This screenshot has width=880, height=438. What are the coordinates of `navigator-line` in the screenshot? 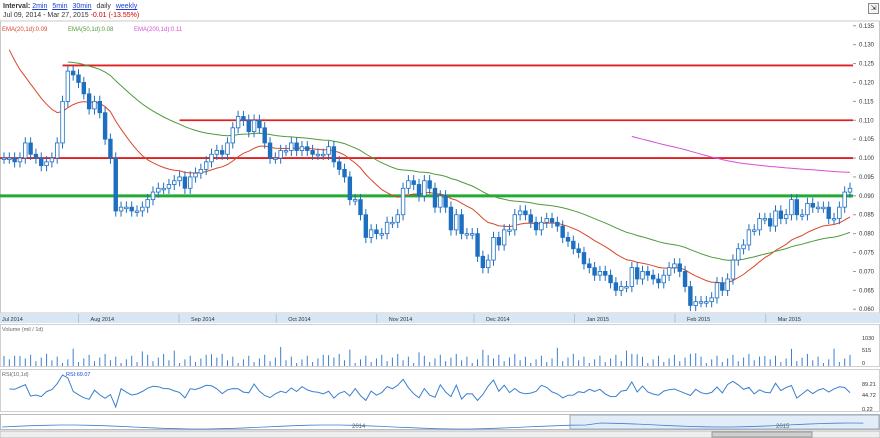 It's located at (432, 426).